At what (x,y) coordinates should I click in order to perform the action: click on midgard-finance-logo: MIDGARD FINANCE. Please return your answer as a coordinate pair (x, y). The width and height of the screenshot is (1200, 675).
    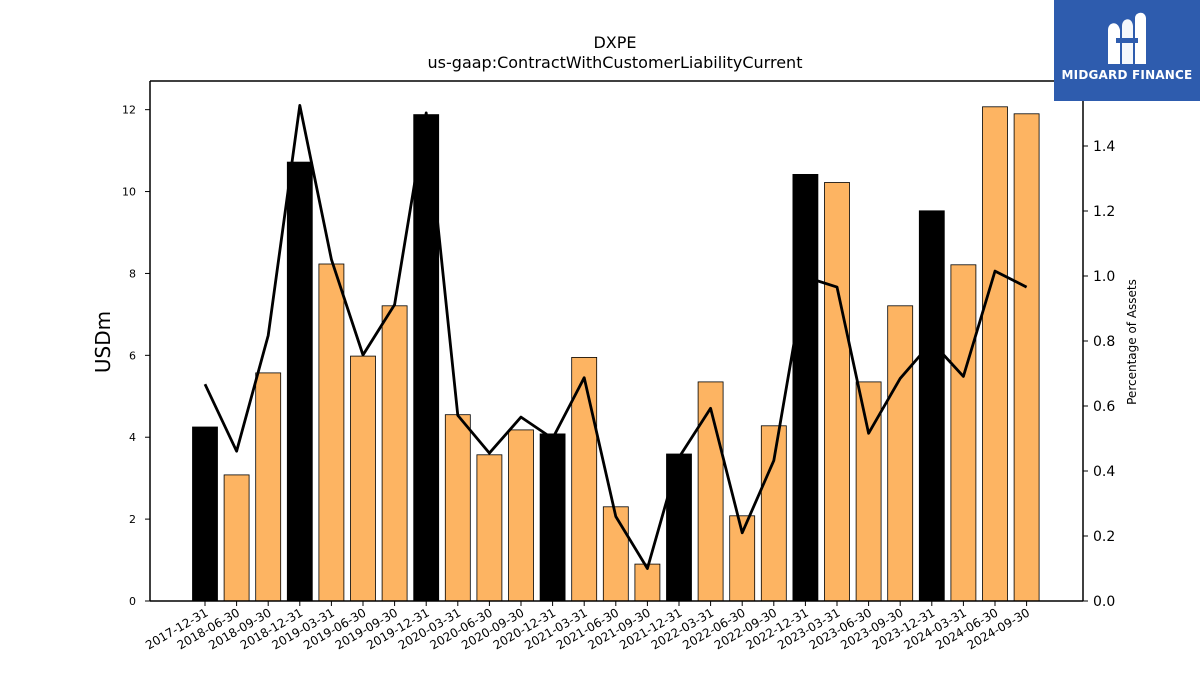
    Looking at the image, I should click on (1127, 50).